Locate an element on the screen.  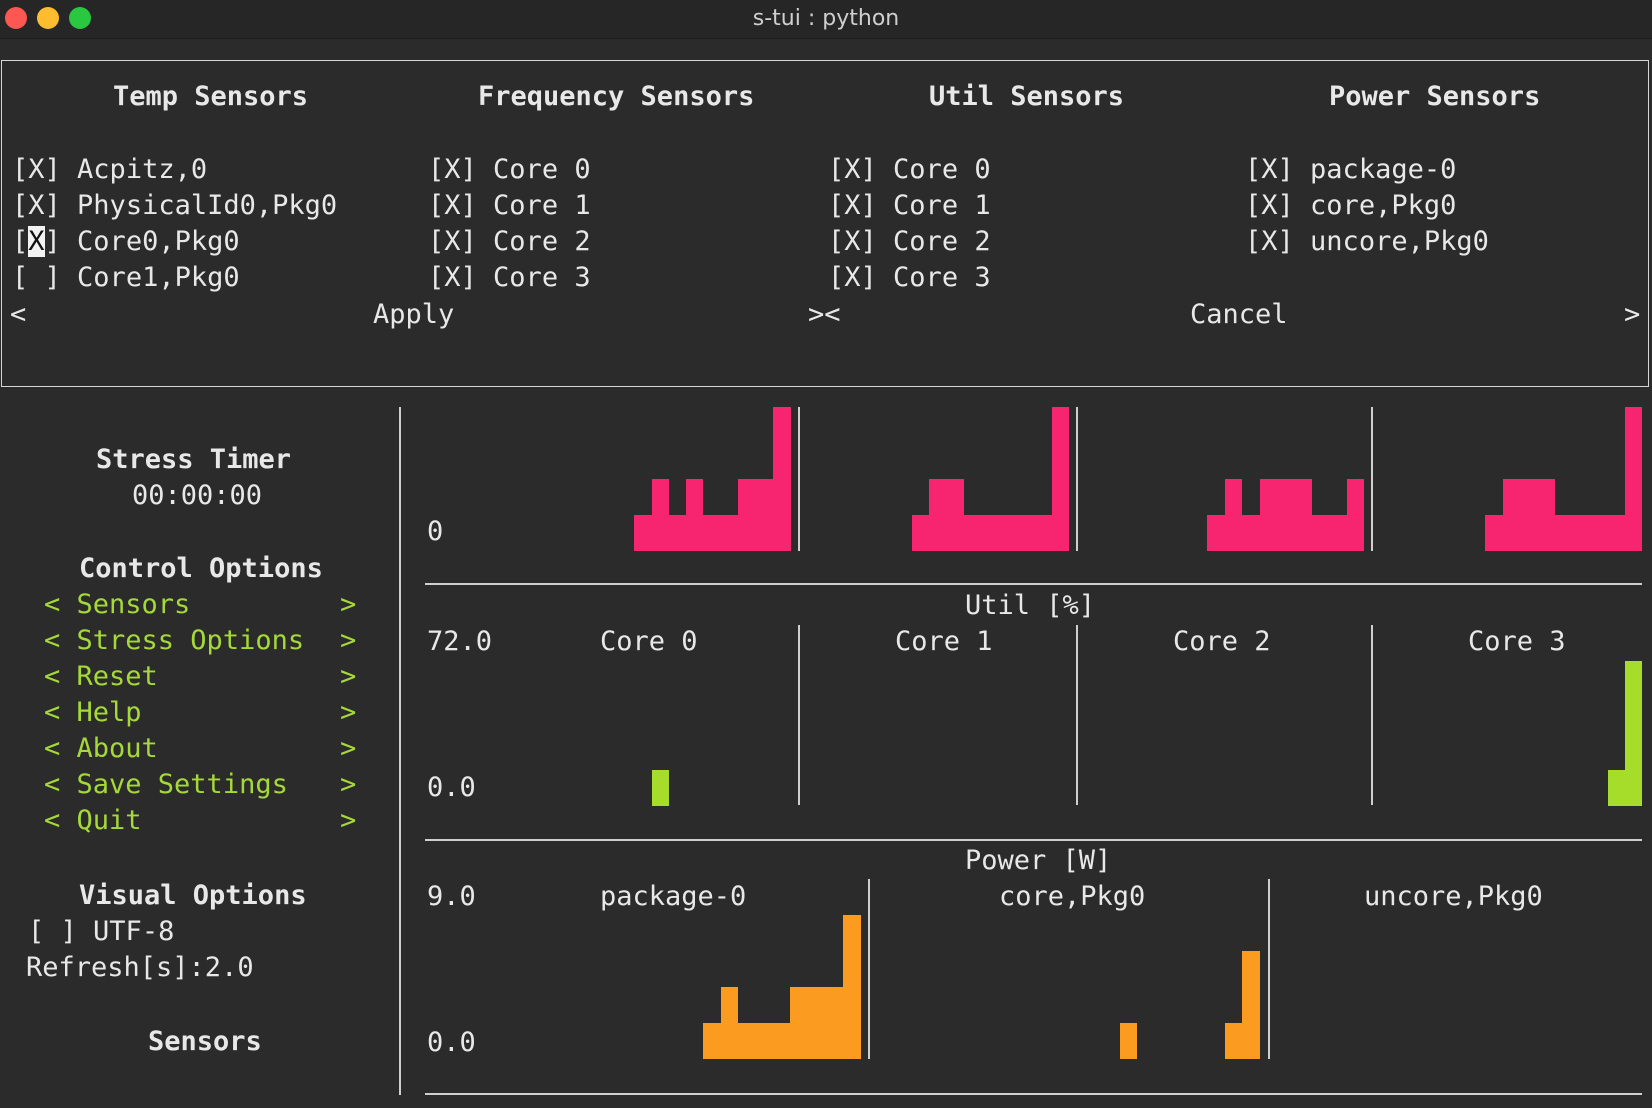
frequency-sensor-checkbox: [X] Core 0 is located at coordinates (509, 169).